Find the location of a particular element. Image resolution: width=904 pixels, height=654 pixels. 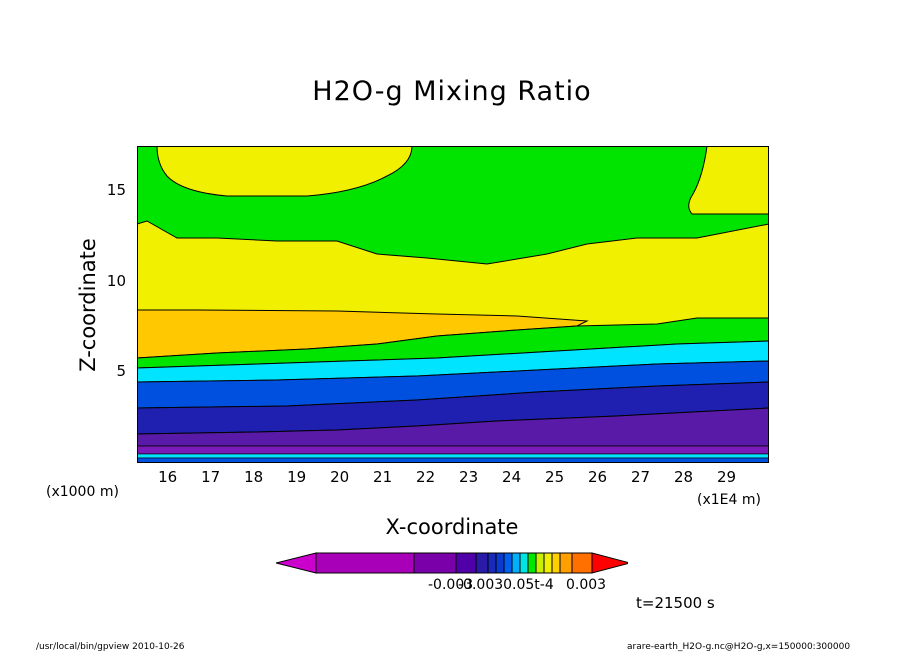

x-tick-label: 19 is located at coordinates (297, 477).